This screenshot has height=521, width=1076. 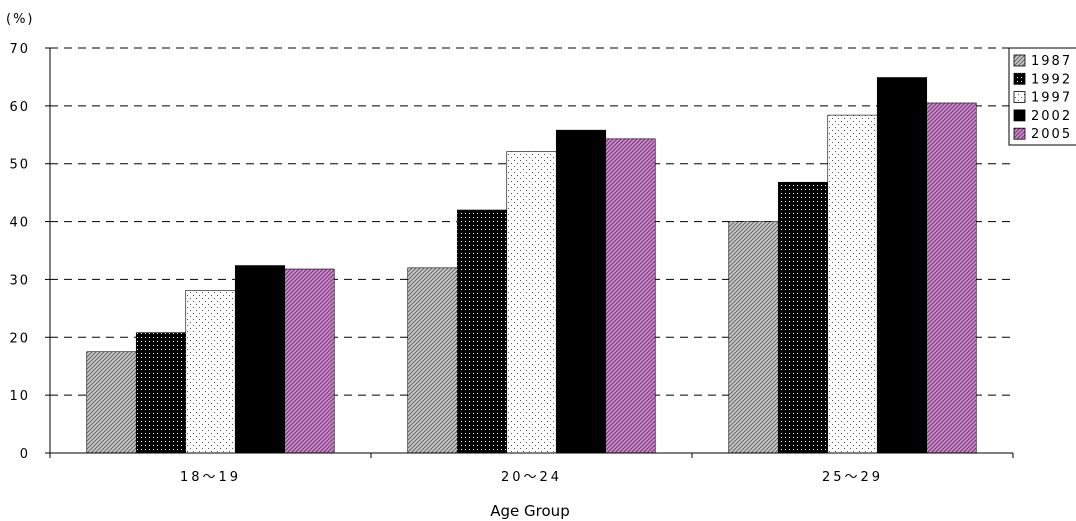 I want to click on legend-swatch-2005, so click(x=1019, y=133).